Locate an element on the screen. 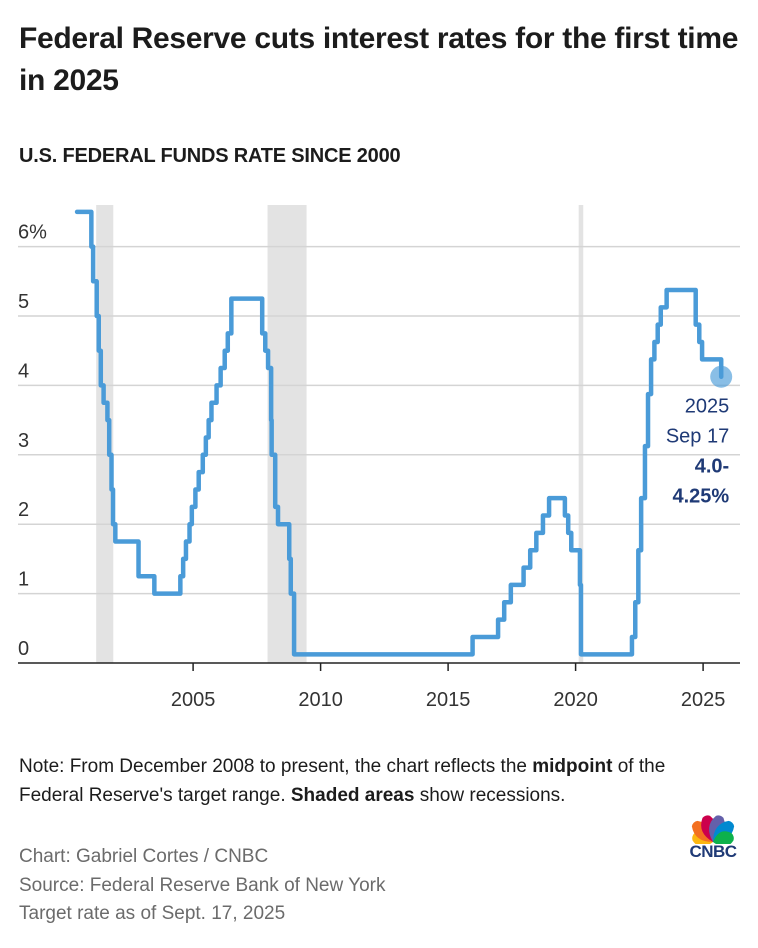 The height and width of the screenshot is (948, 758). y-axis-labels: 0 1 2 3 4 5 6% is located at coordinates (32, 441).